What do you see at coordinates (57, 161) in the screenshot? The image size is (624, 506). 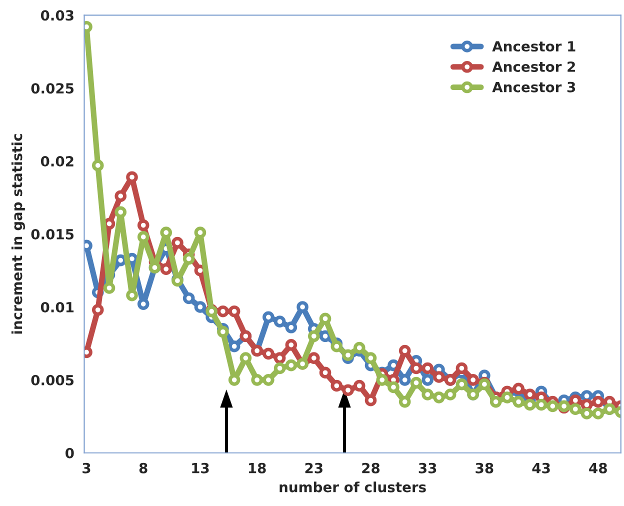 I see `y-tick-label: 0.02` at bounding box center [57, 161].